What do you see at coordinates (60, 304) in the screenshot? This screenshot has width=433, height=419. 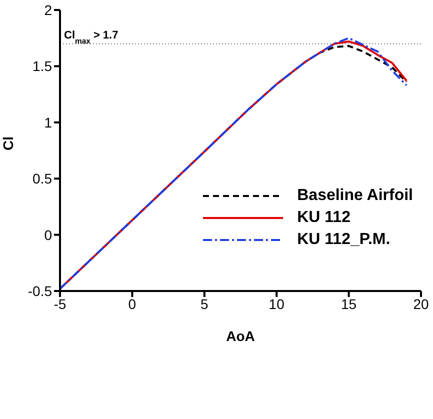 I see `x-tick-label: -5` at bounding box center [60, 304].